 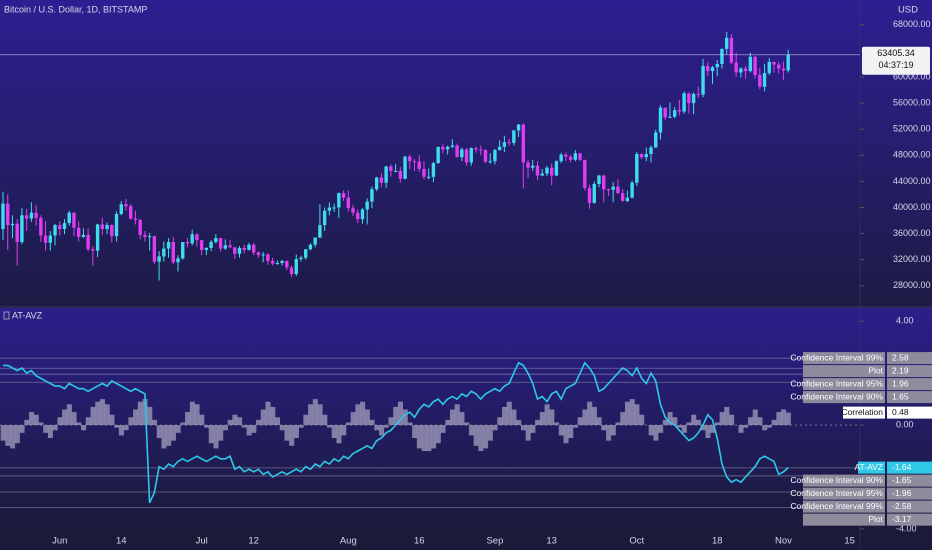 What do you see at coordinates (906, 528) in the screenshot?
I see `y-tick-label: -4.00` at bounding box center [906, 528].